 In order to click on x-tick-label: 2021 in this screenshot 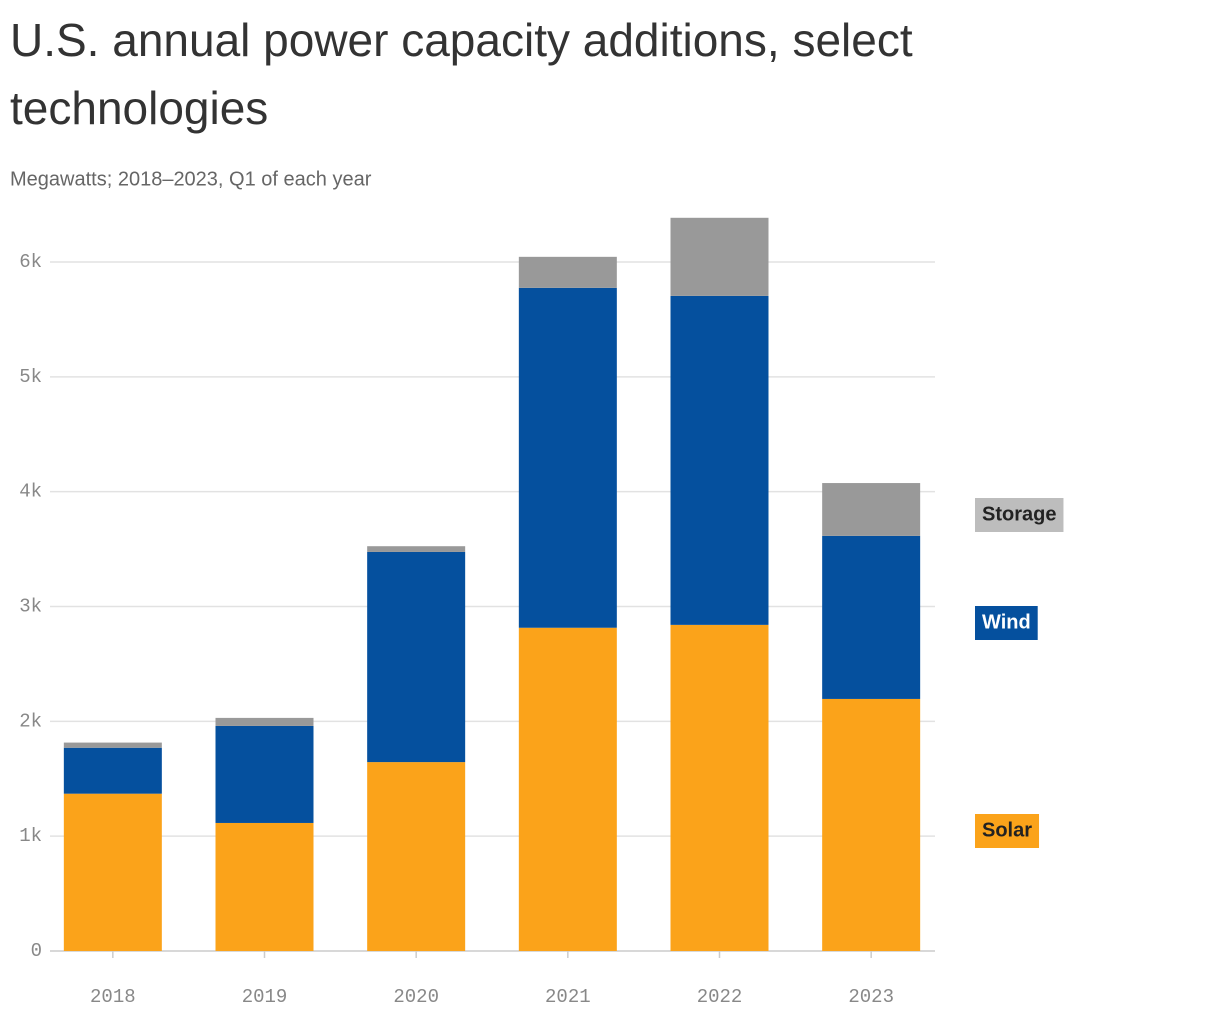, I will do `click(568, 997)`.